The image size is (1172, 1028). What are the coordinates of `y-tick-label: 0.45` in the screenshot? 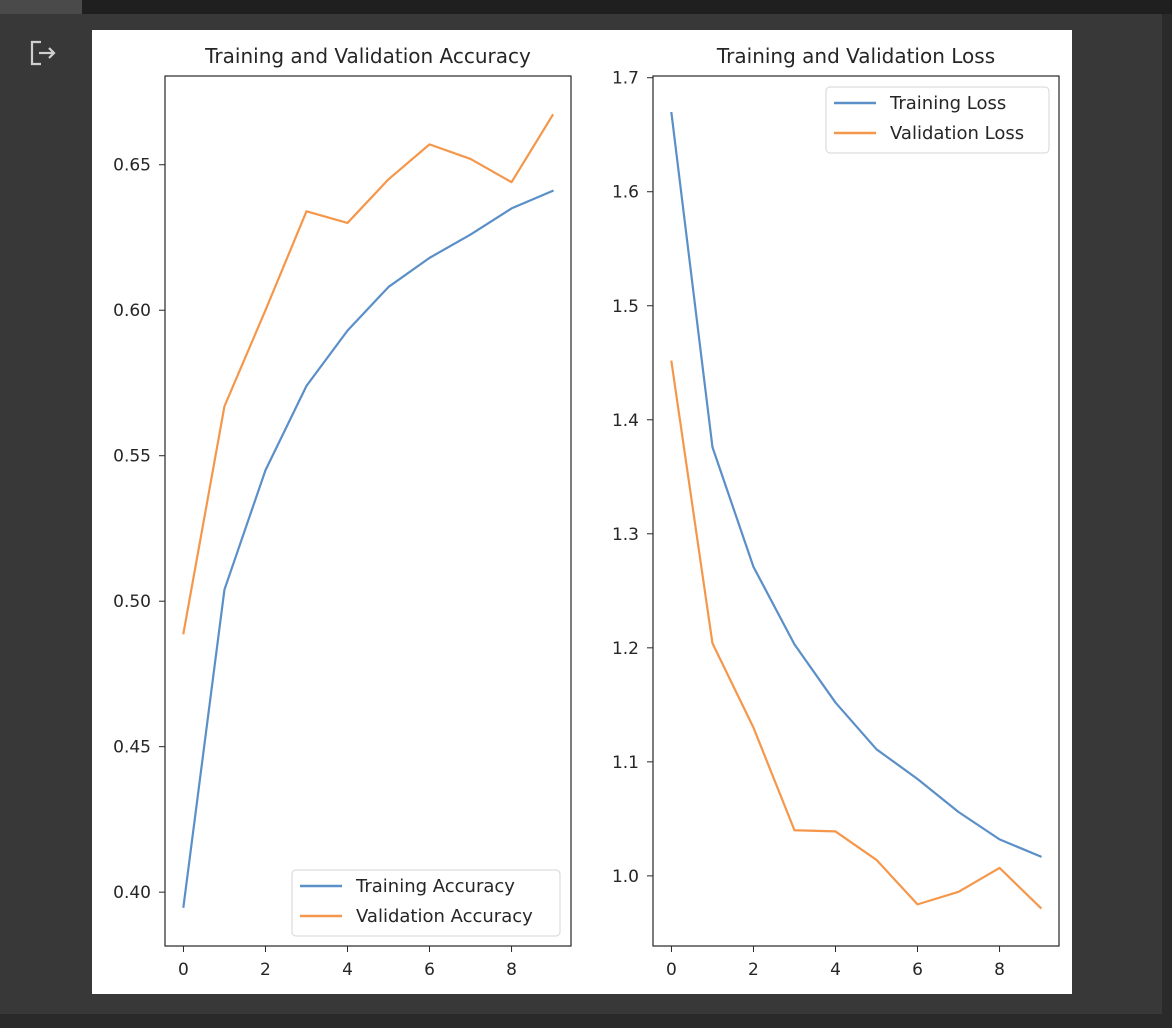 It's located at (132, 748).